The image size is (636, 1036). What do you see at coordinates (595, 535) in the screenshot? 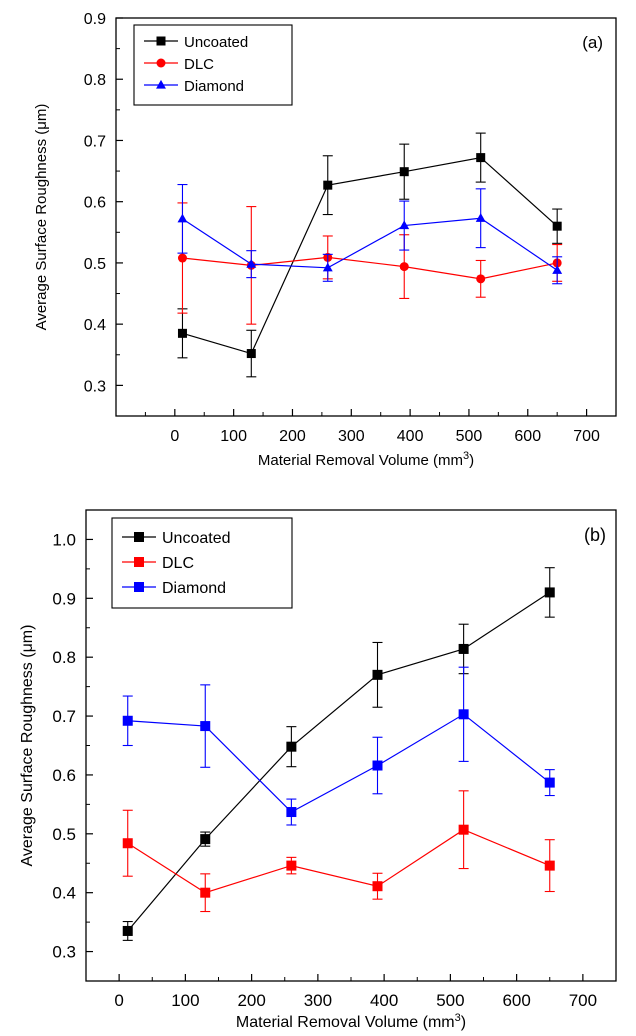
I see `panel-label: (b)` at bounding box center [595, 535].